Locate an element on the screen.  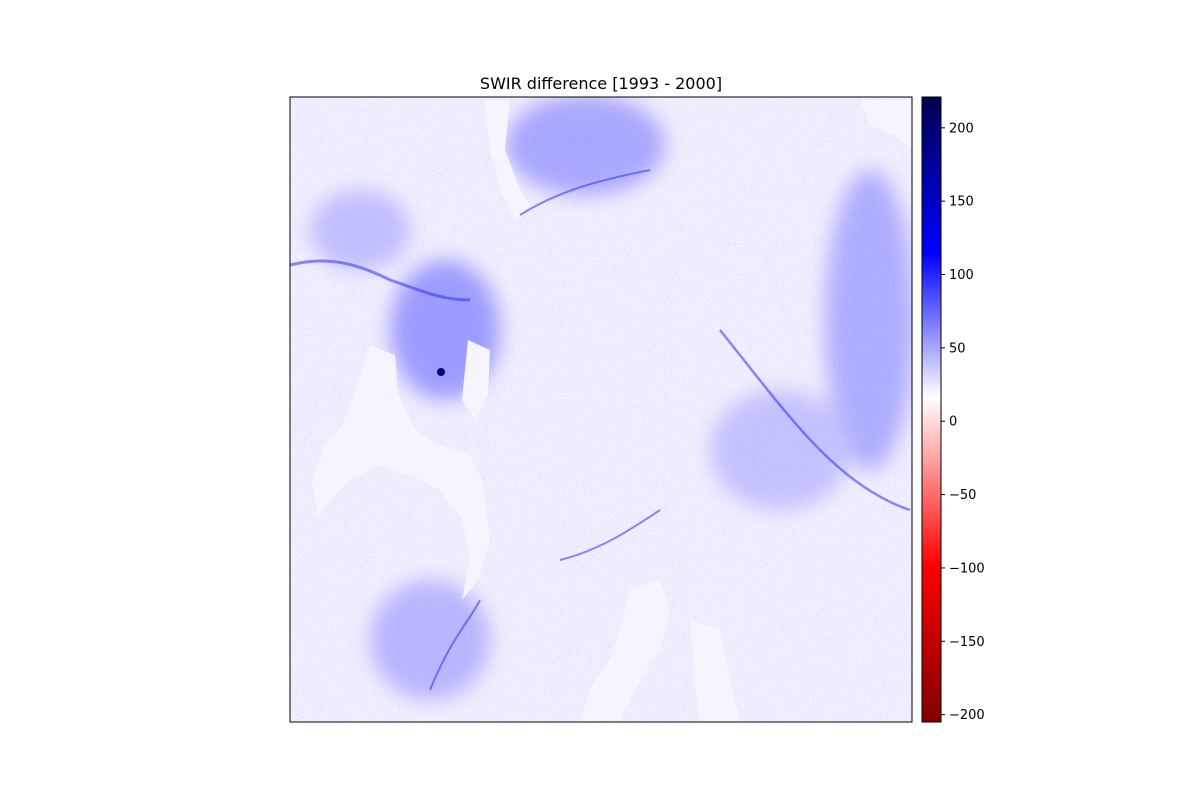
colorbar-tick-label: 200 is located at coordinates (961, 128).